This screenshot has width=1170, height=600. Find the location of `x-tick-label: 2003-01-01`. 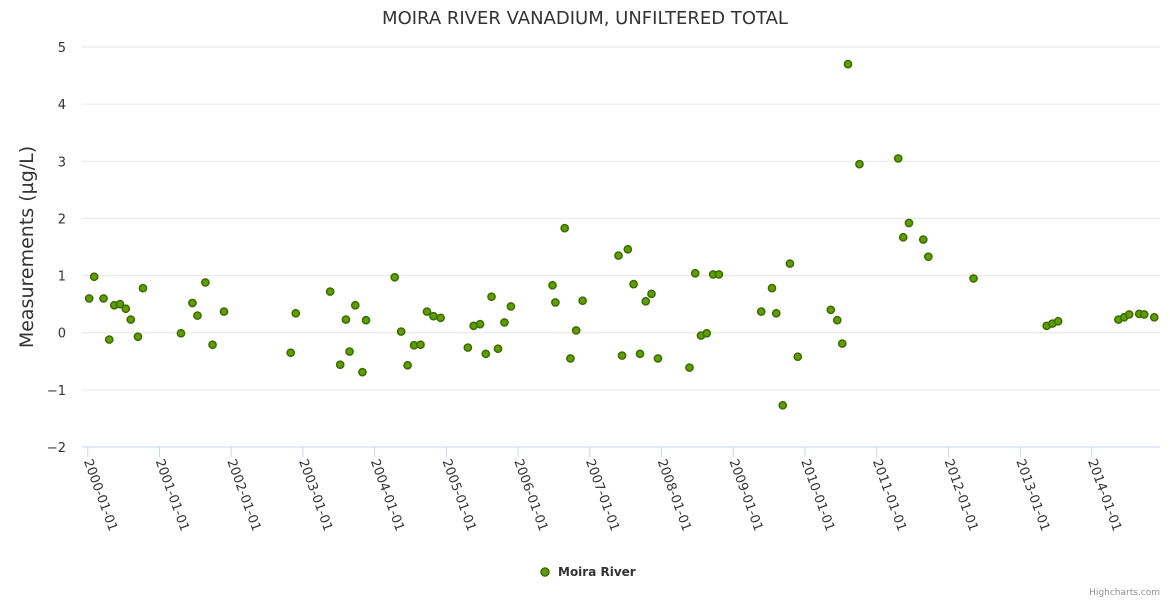

x-tick-label: 2003-01-01 is located at coordinates (315, 495).